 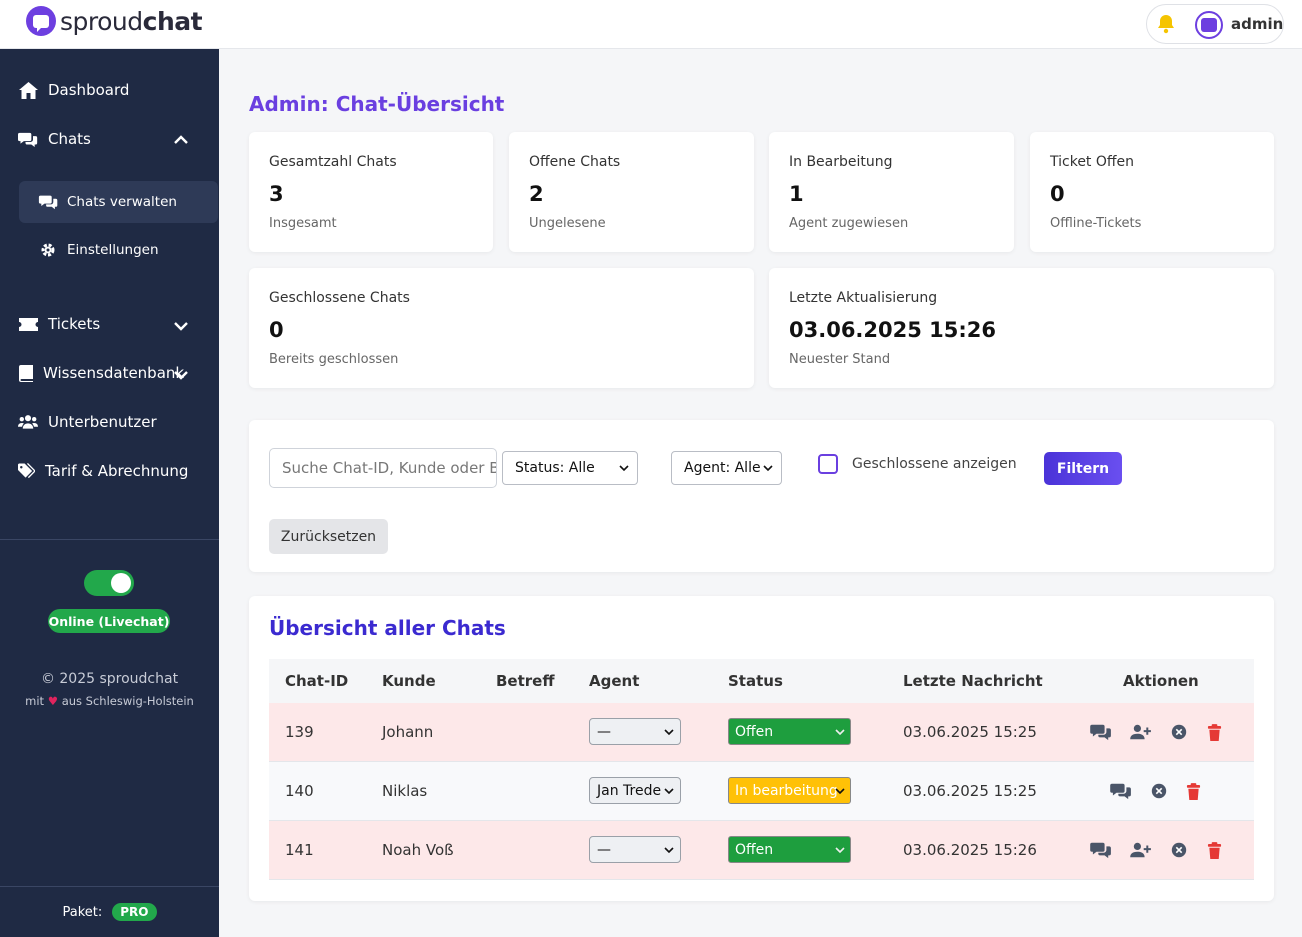 I want to click on reset-button: Zurücksetzen, so click(x=328, y=536).